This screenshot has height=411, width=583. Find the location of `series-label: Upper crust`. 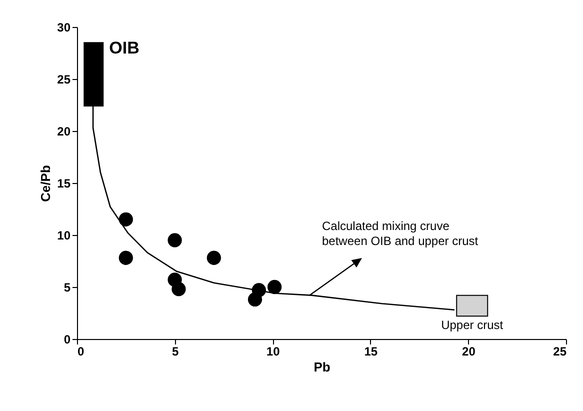

series-label: Upper crust is located at coordinates (472, 325).